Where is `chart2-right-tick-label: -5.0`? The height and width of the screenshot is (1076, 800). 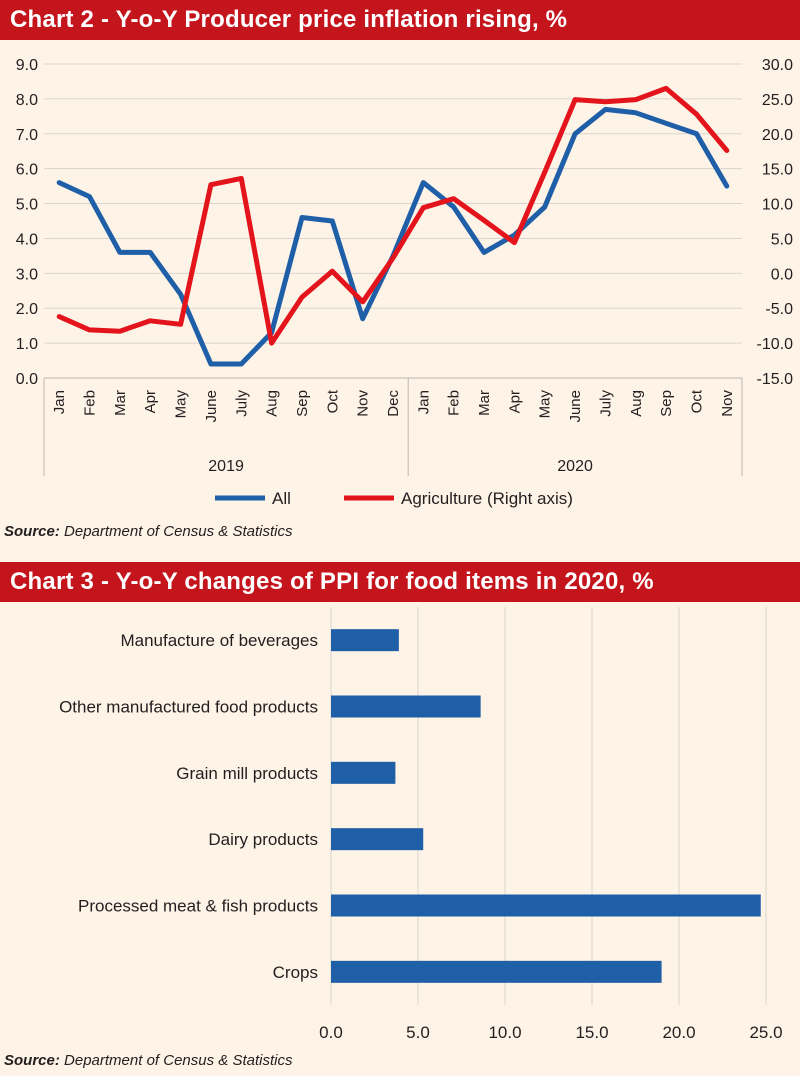
chart2-right-tick-label: -5.0 is located at coordinates (779, 309).